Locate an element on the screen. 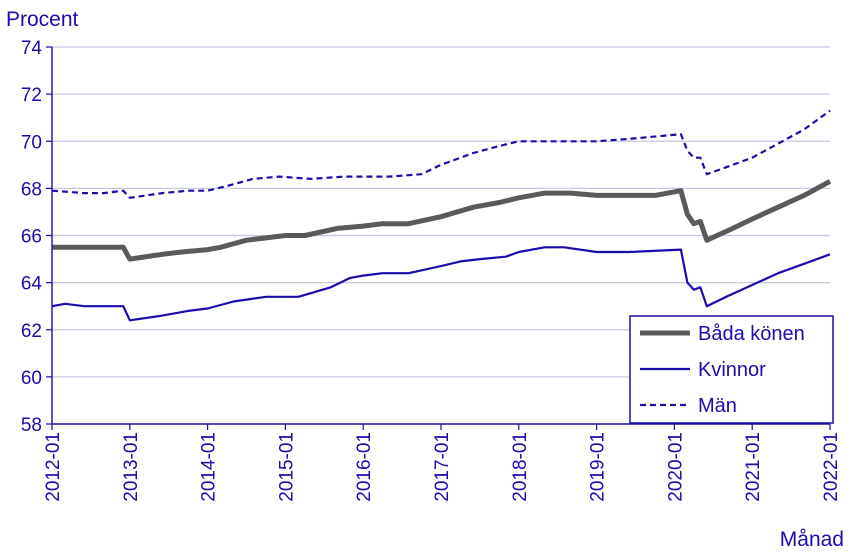  y-tick-label-62: 62 is located at coordinates (31, 331).